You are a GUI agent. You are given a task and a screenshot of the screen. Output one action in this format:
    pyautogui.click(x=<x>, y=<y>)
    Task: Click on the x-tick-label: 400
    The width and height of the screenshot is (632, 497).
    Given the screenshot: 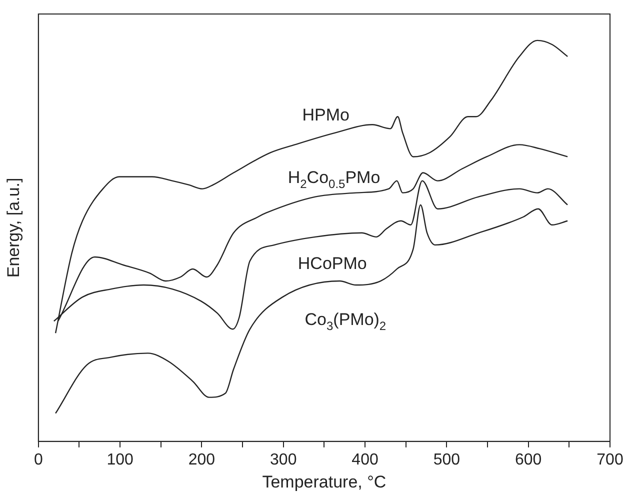 What is the action you would take?
    pyautogui.click(x=365, y=459)
    